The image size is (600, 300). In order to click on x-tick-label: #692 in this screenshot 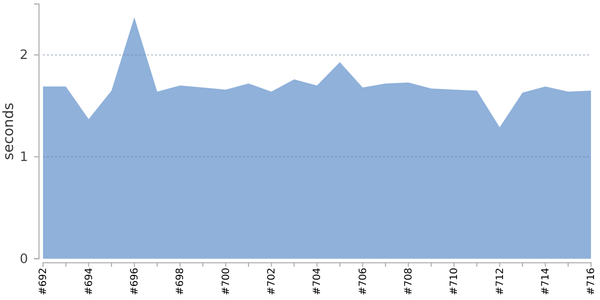, I will do `click(44, 282)`.